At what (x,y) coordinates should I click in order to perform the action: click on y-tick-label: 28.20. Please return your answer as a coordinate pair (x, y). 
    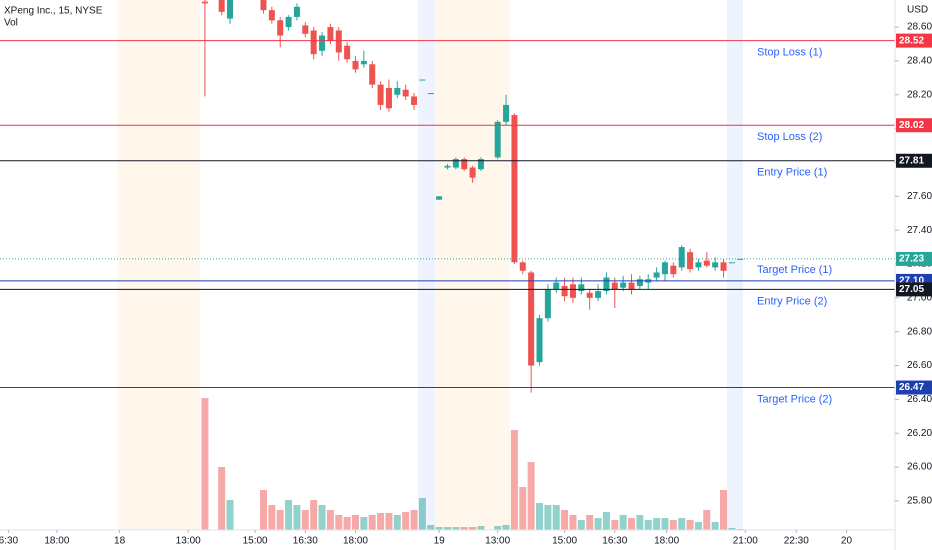
    Looking at the image, I should click on (919, 94).